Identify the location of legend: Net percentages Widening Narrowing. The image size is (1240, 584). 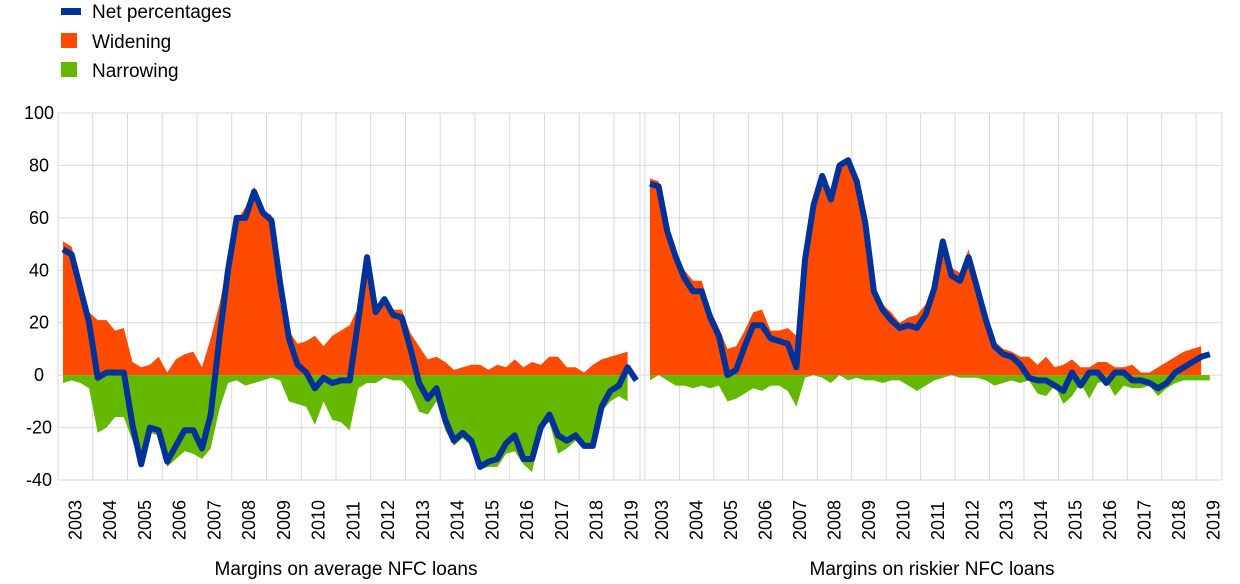
(146, 42).